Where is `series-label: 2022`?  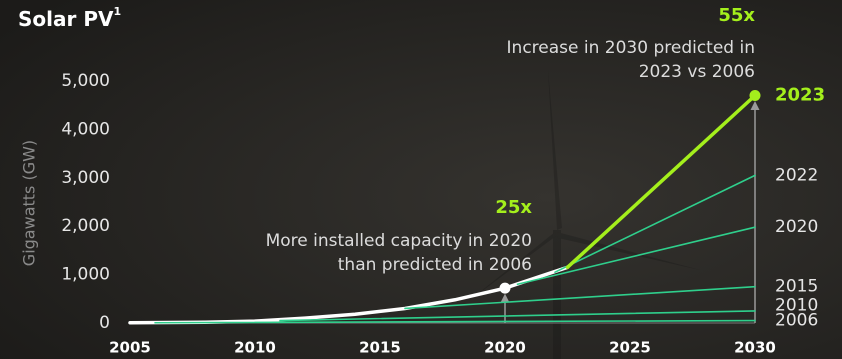 series-label: 2022 is located at coordinates (796, 175).